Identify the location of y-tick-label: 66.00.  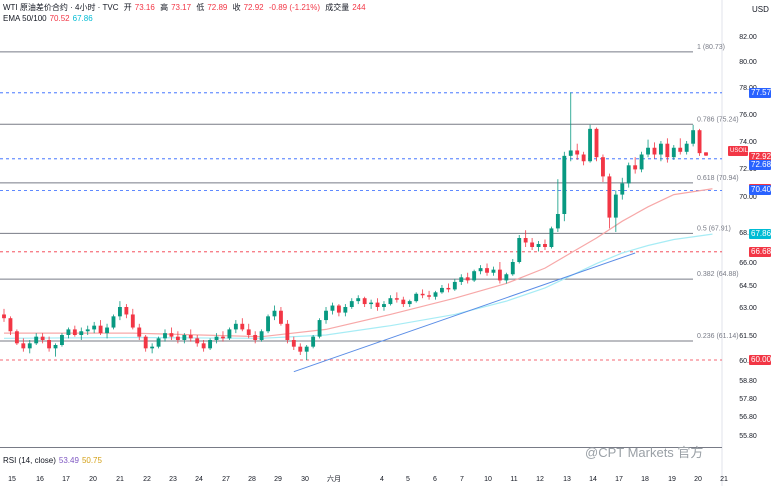
(748, 263).